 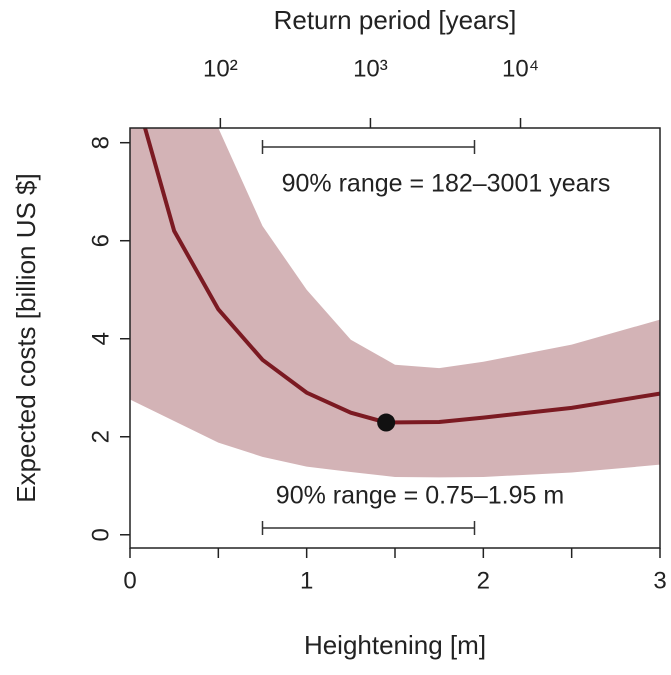 What do you see at coordinates (100, 142) in the screenshot?
I see `y-tick-label: 8` at bounding box center [100, 142].